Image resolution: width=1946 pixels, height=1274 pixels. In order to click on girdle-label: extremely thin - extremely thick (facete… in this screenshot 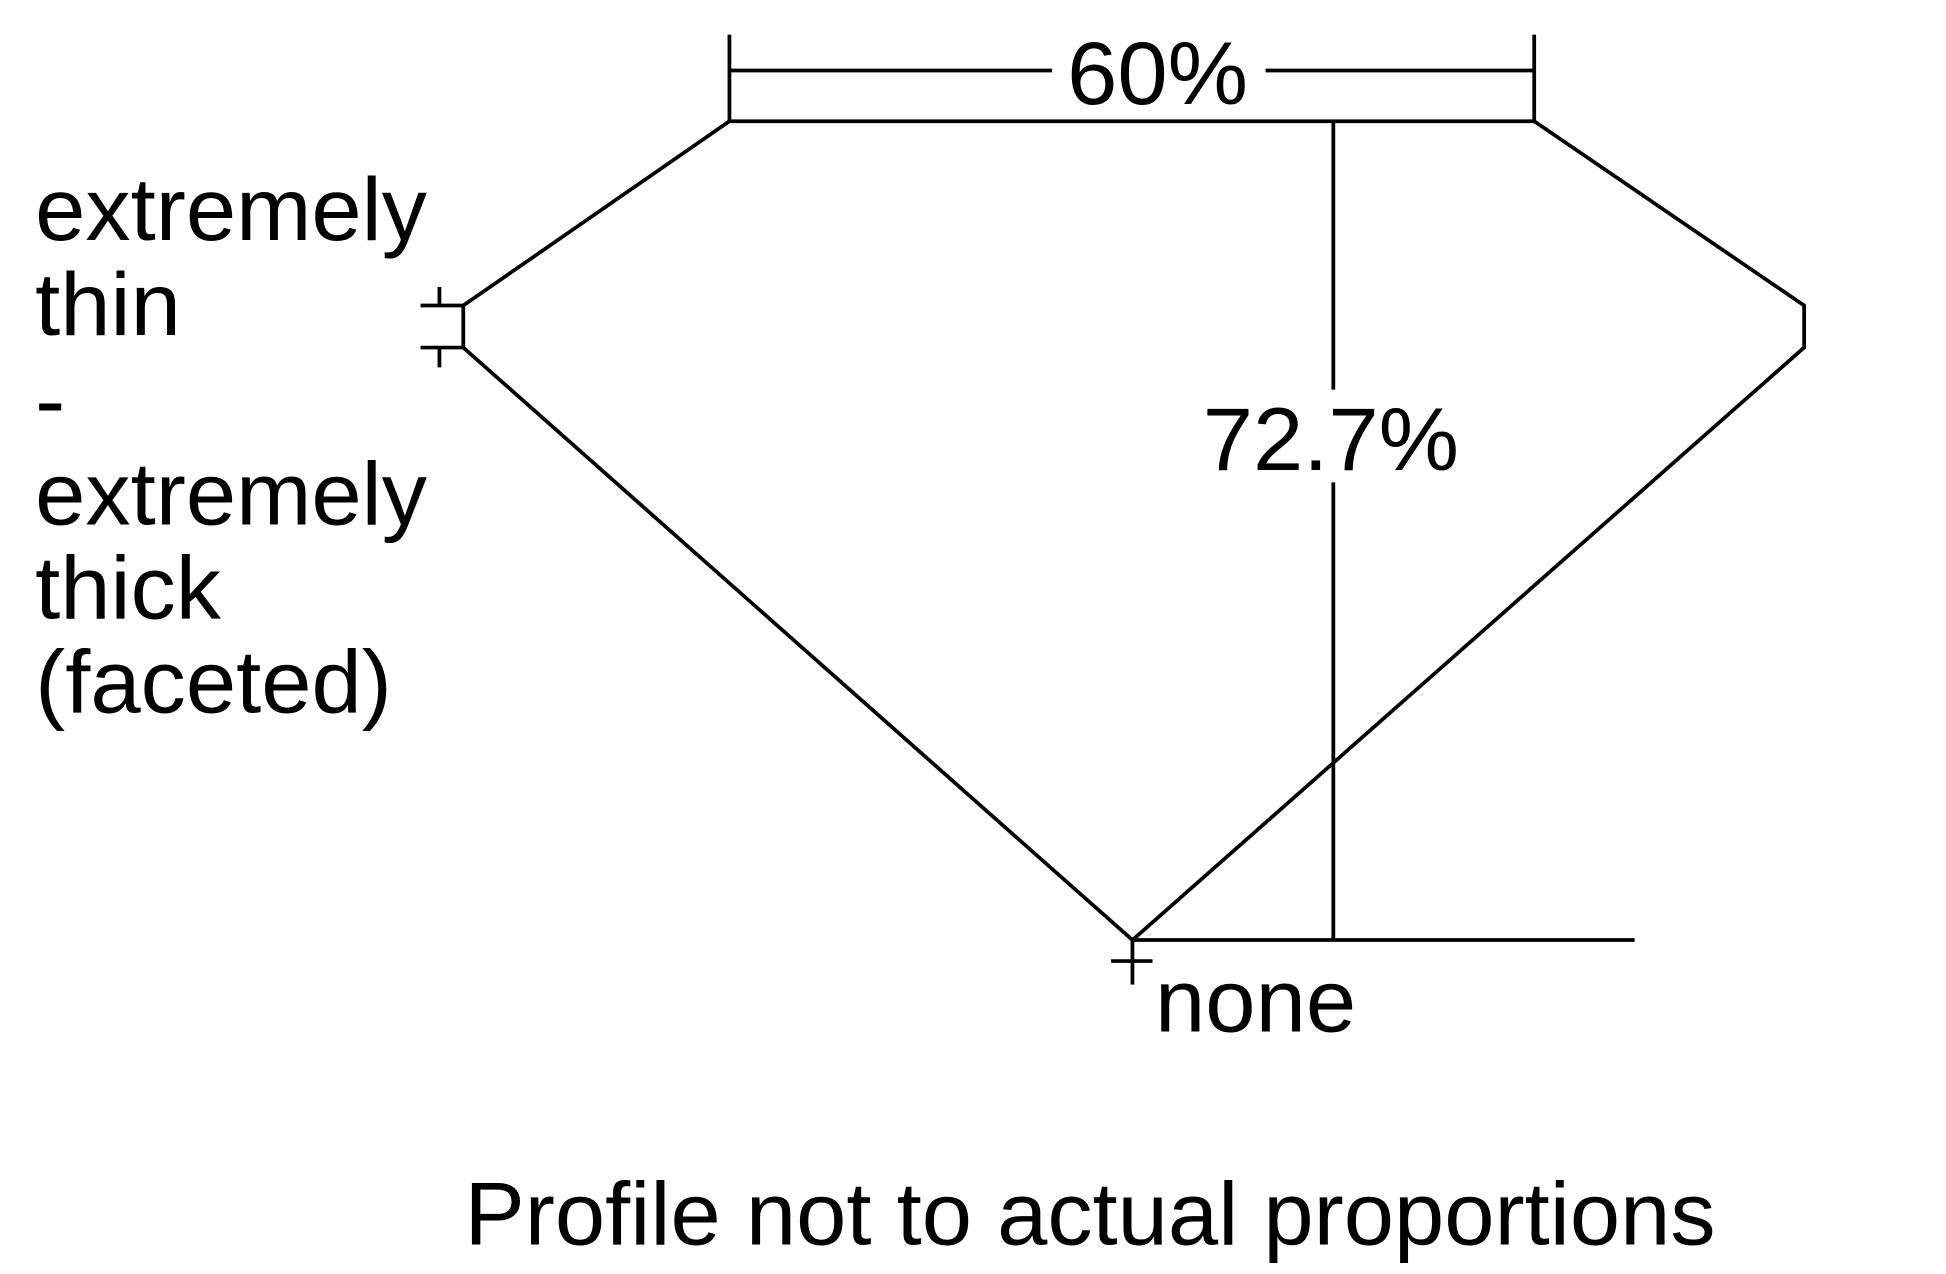, I will do `click(231, 447)`.